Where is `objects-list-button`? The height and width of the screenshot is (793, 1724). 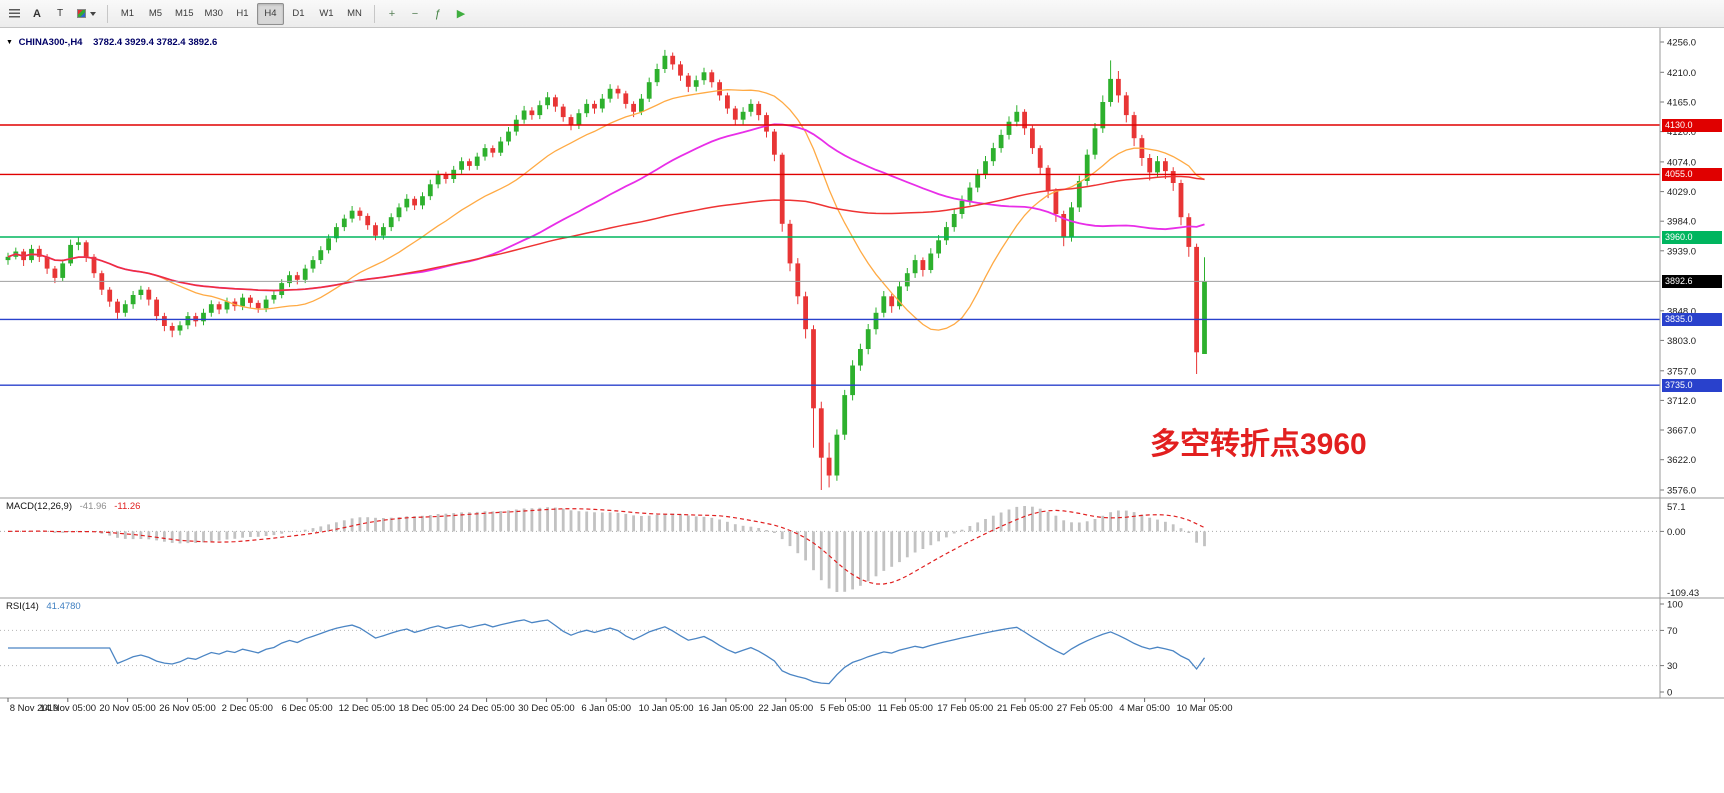
objects-list-button is located at coordinates (14, 14).